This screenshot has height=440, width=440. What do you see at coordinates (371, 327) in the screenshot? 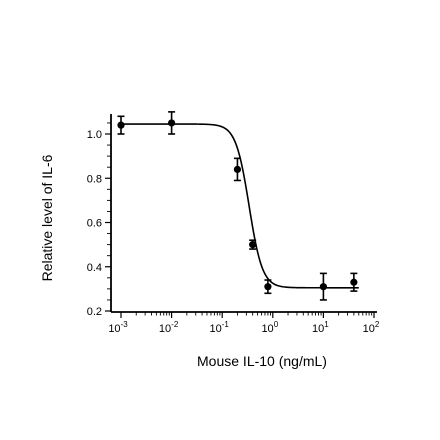
I see `x-tick-label: 10²` at bounding box center [371, 327].